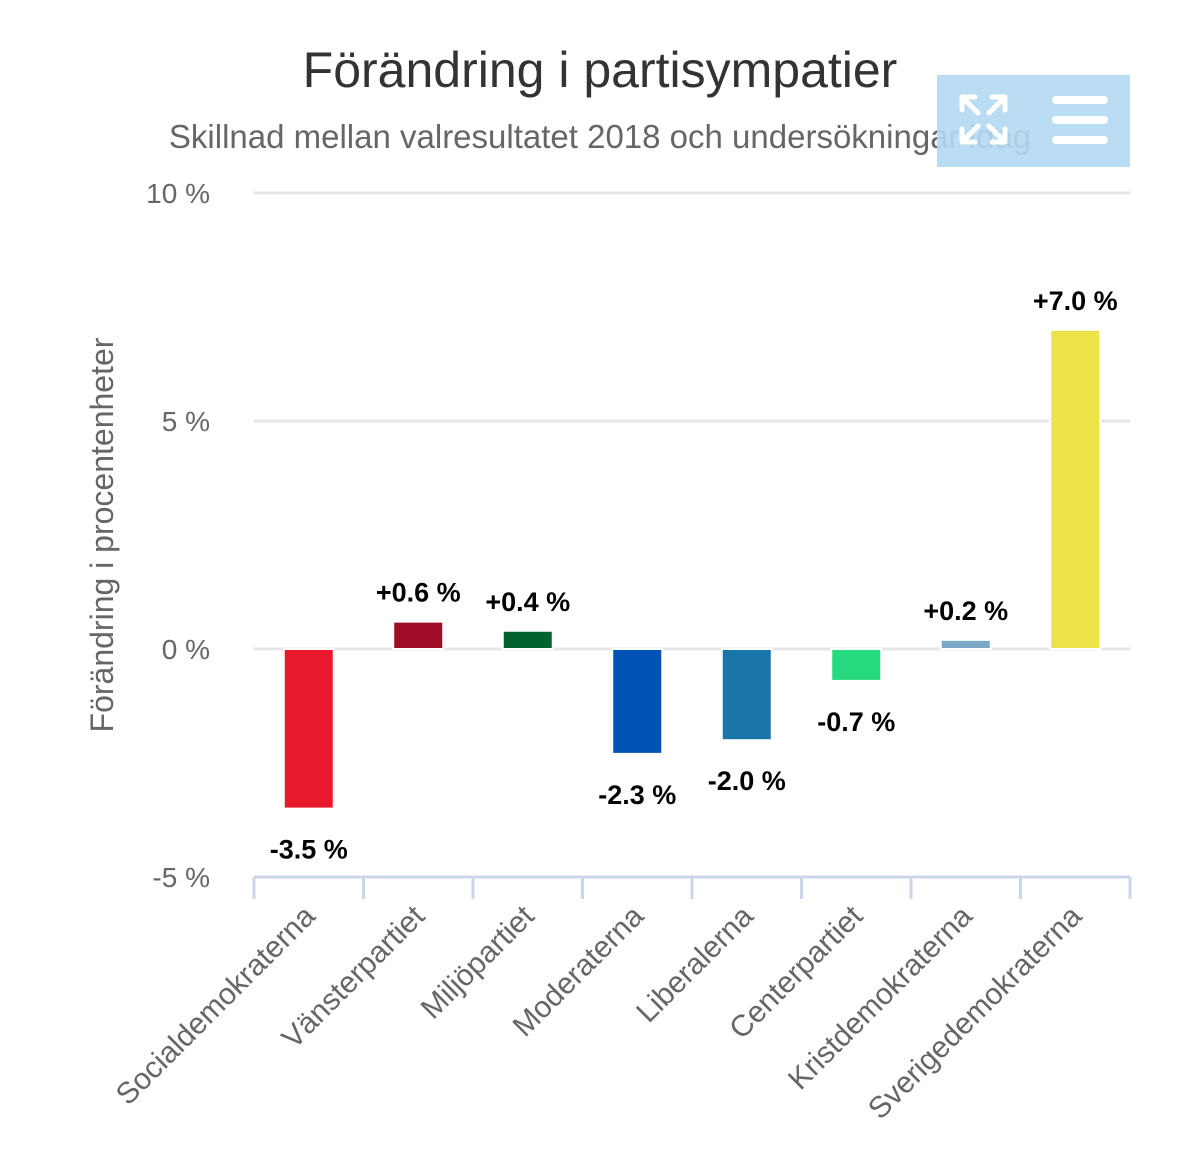  Describe the element at coordinates (186, 649) in the screenshot. I see `y-tick-label: 0 %` at that location.